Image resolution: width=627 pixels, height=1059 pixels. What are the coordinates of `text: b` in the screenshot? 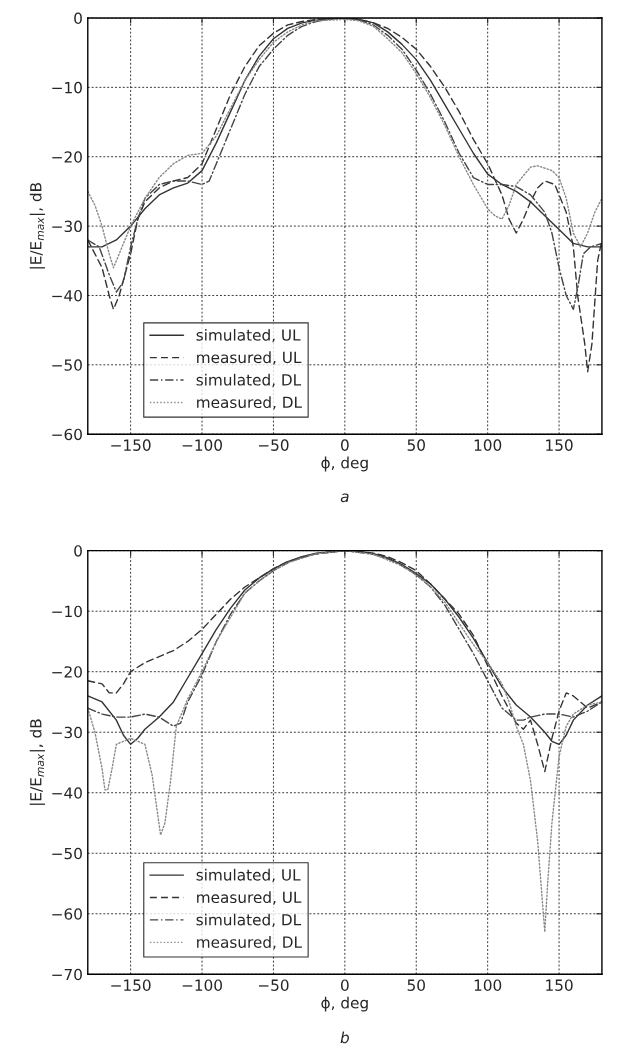 It's located at (344, 1037).